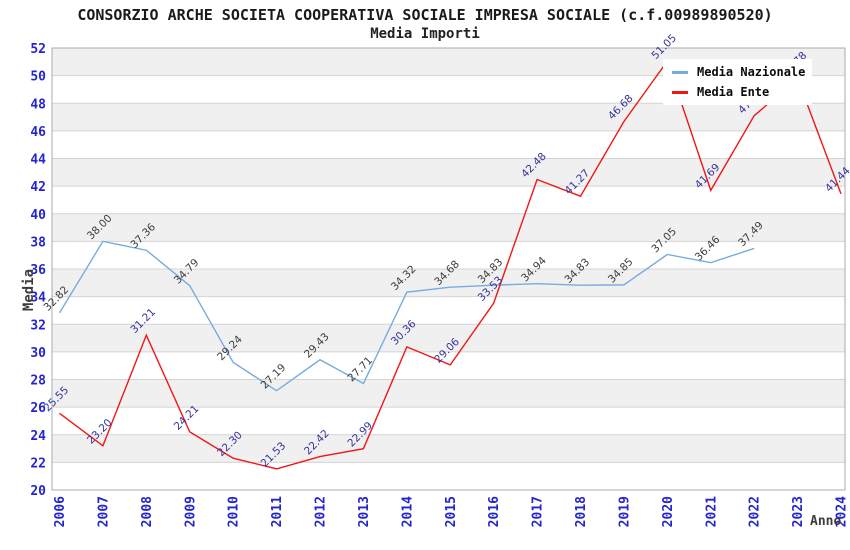  Describe the element at coordinates (737, 82) in the screenshot. I see `legend: Media Nazionale Media Ente` at that location.